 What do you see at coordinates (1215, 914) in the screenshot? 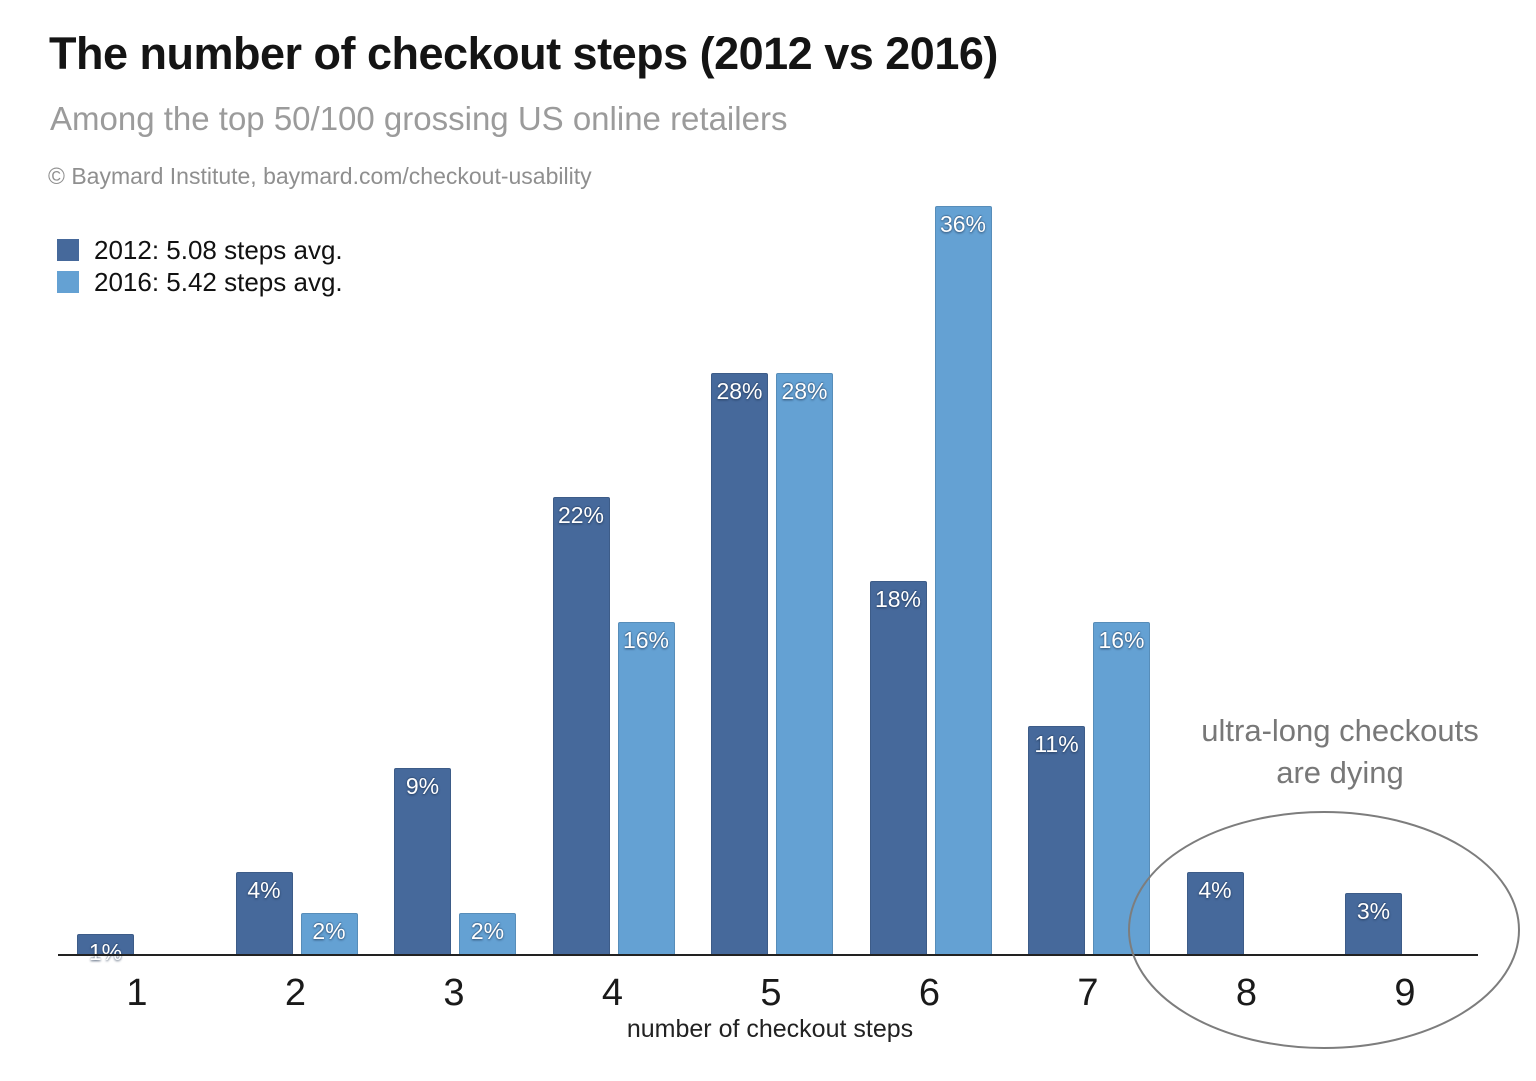
I see `bar-2012-step-8: 4%` at bounding box center [1215, 914].